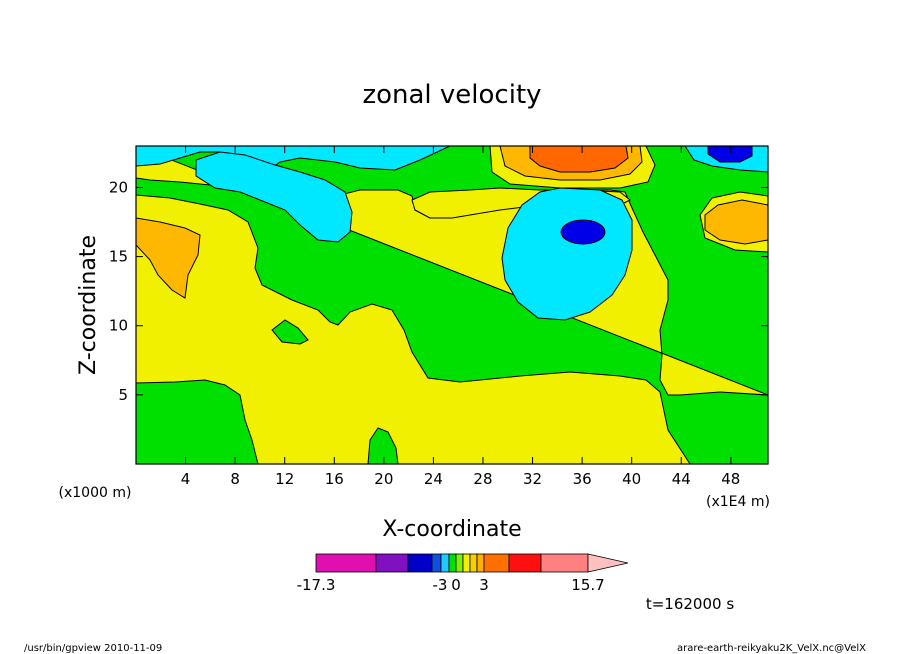  I want to click on colorbar-tick-label: 0, so click(456, 585).